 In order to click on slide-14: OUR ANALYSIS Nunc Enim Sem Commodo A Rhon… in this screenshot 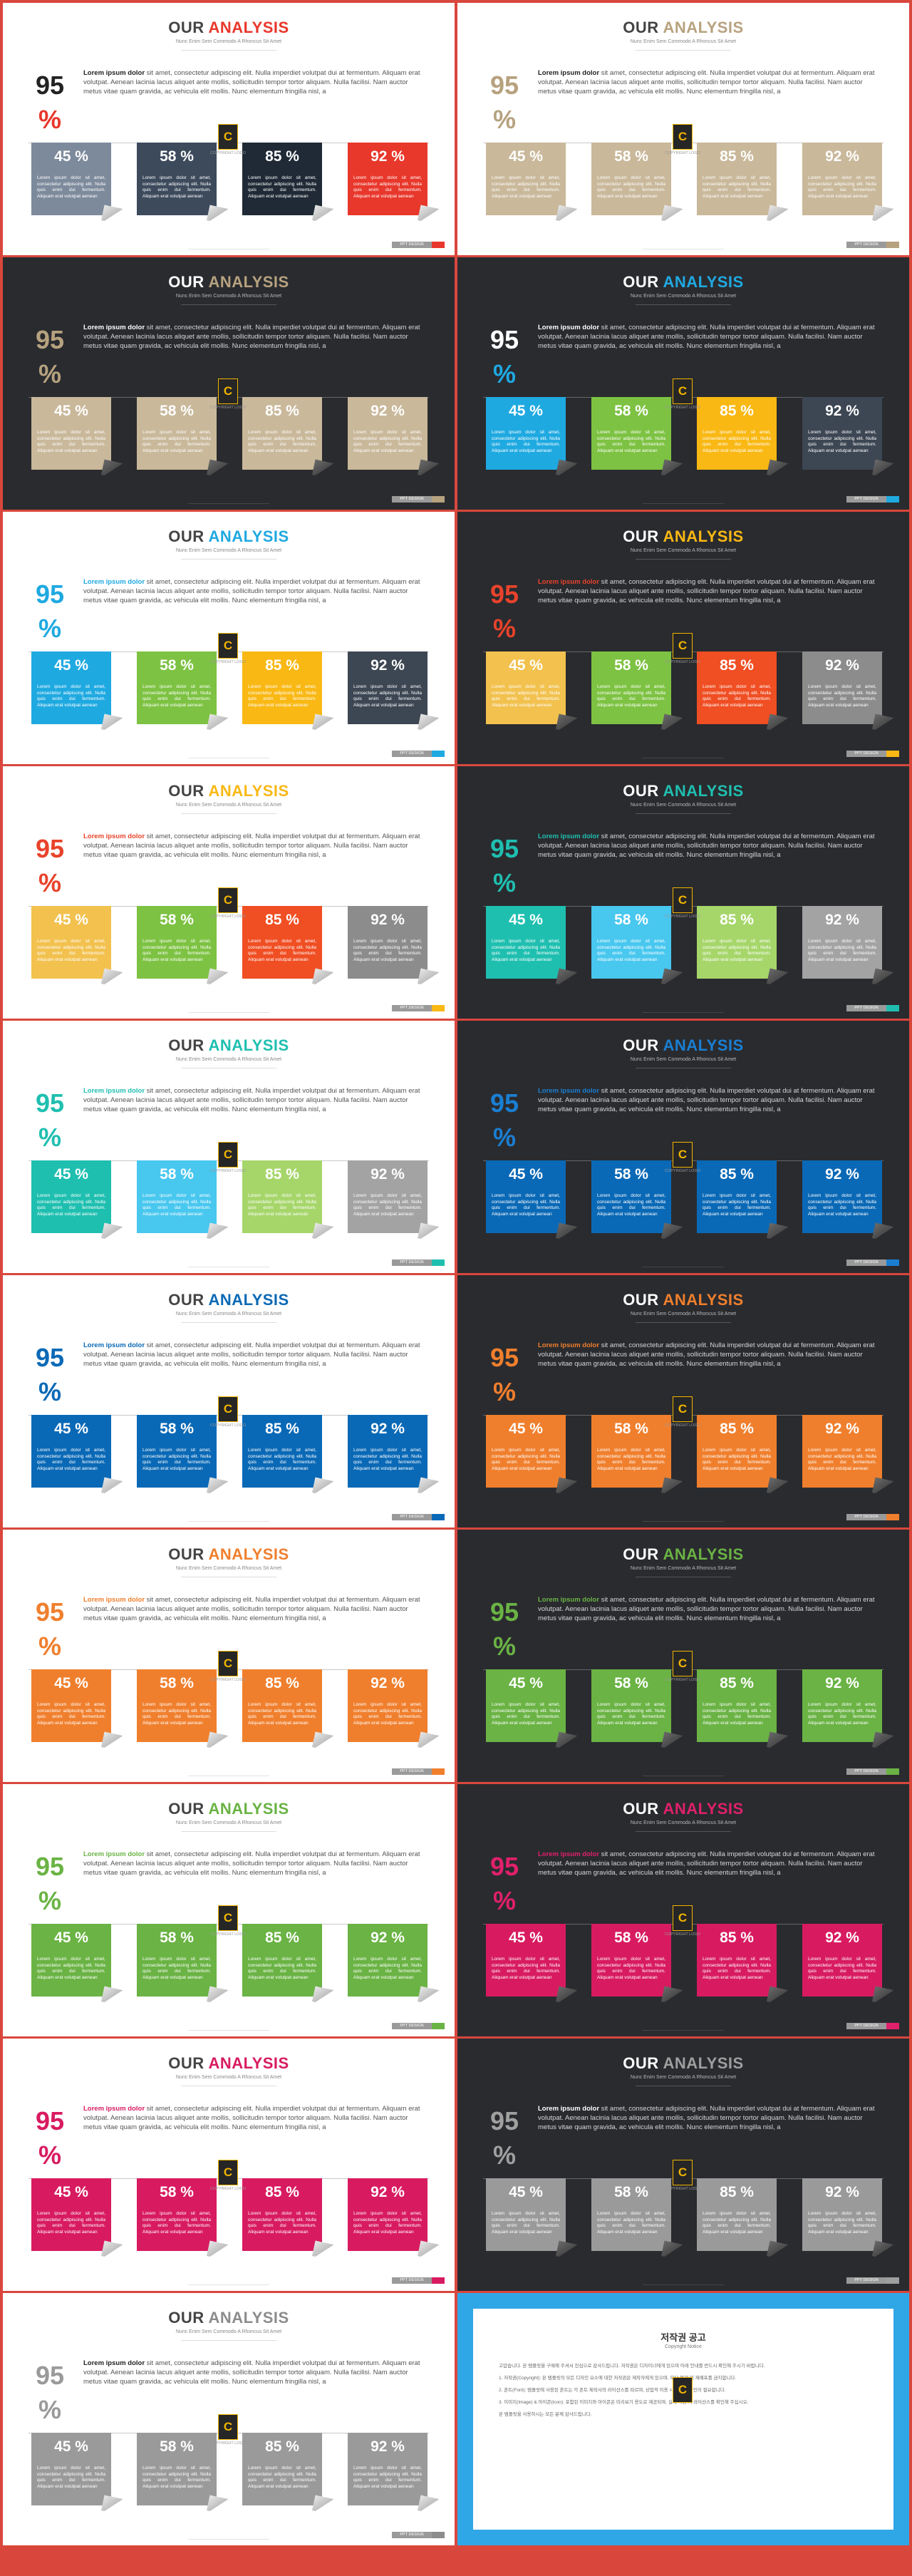, I will do `click(683, 1656)`.